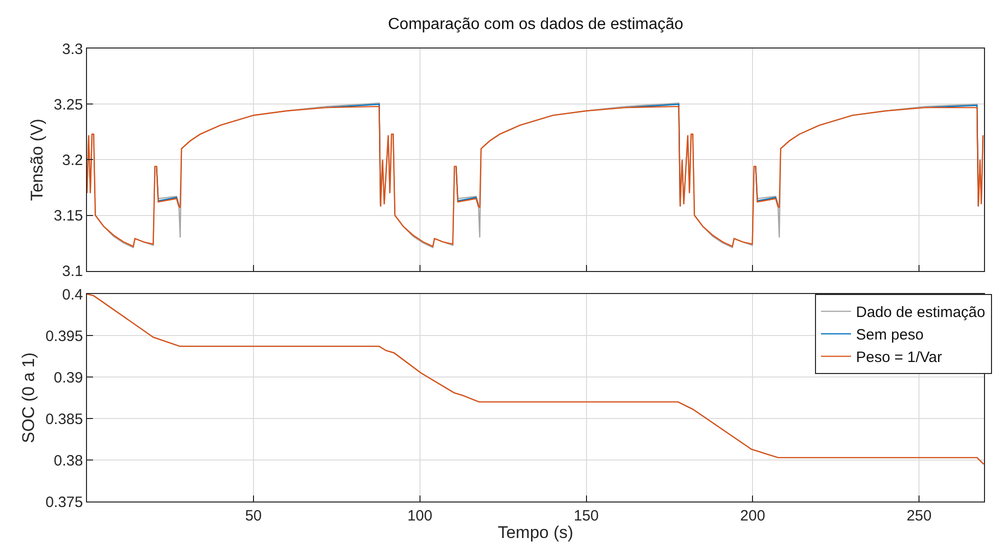 The height and width of the screenshot is (560, 994). I want to click on legend-label: Sem peso, so click(890, 335).